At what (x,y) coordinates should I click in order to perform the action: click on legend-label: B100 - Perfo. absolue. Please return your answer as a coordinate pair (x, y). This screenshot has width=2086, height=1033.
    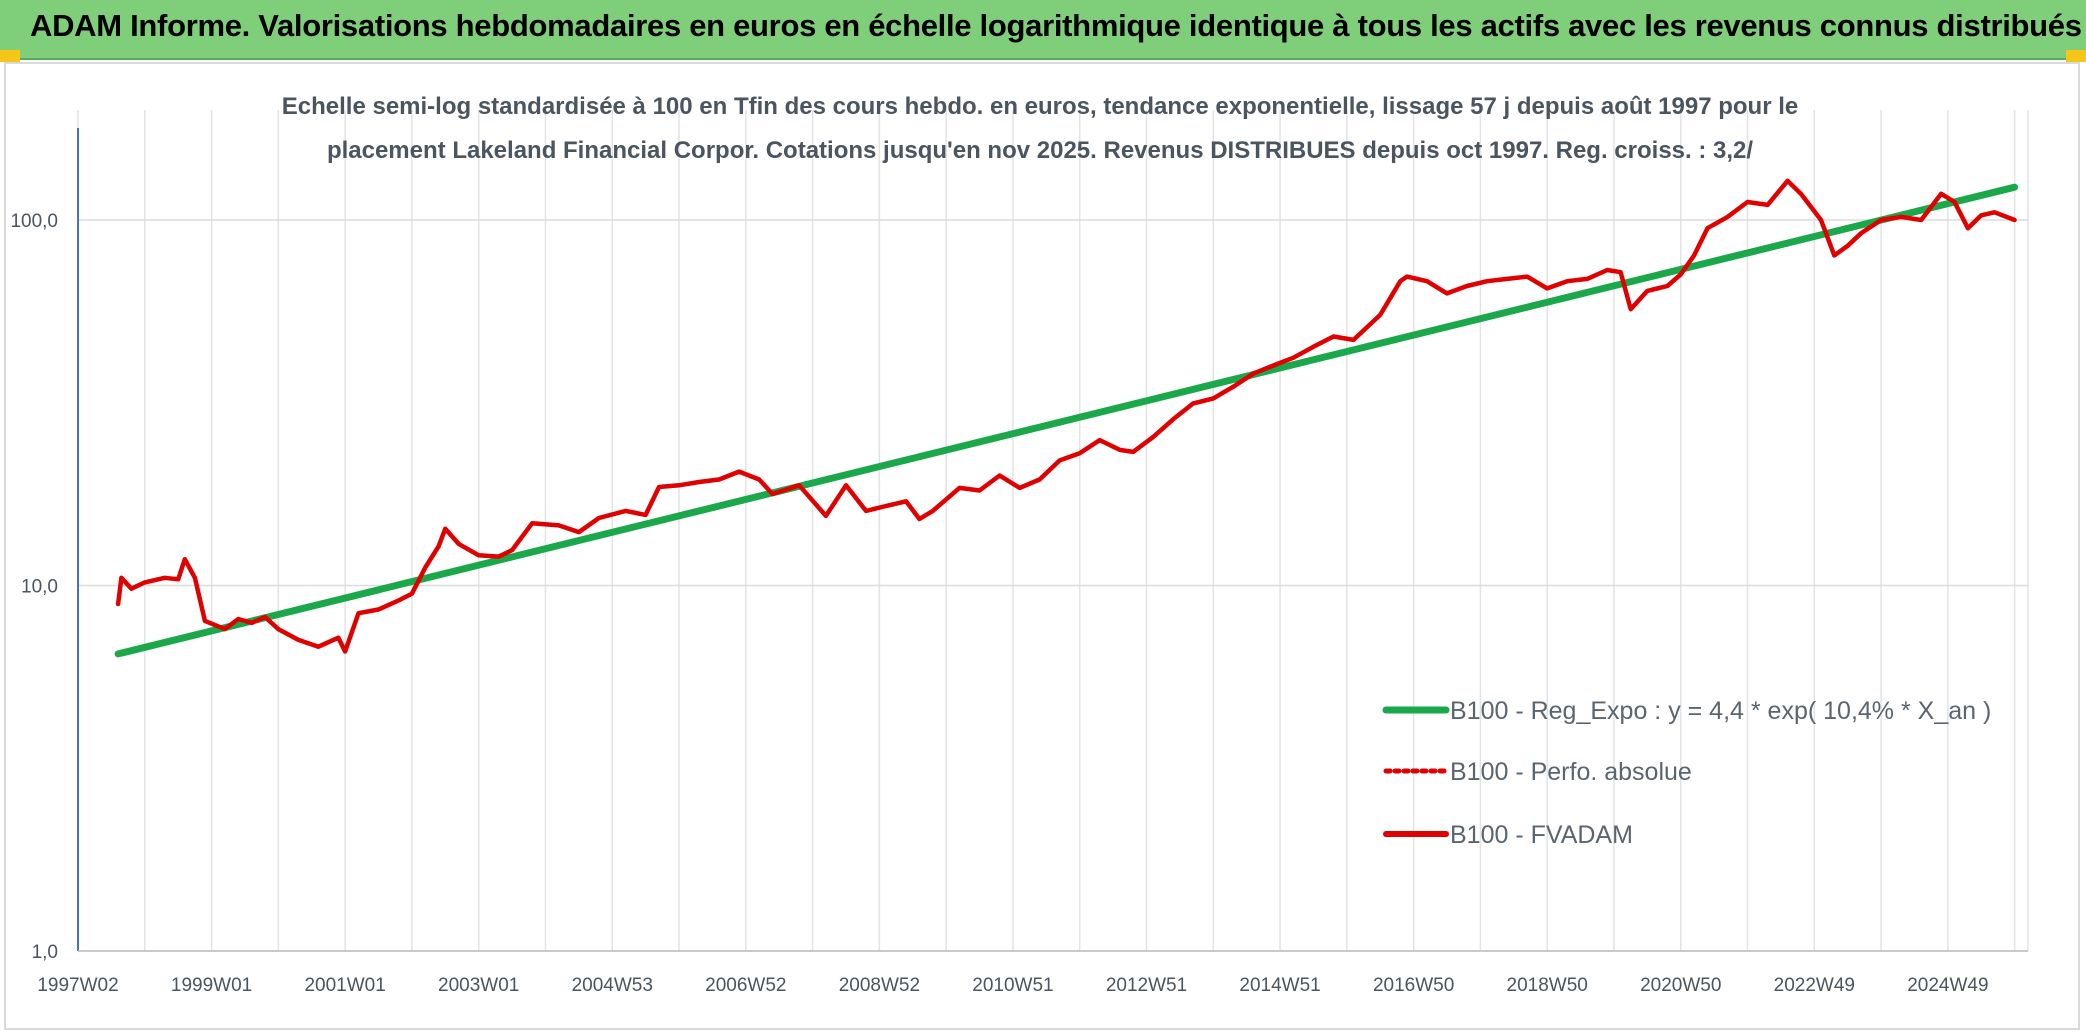
    Looking at the image, I should click on (1571, 772).